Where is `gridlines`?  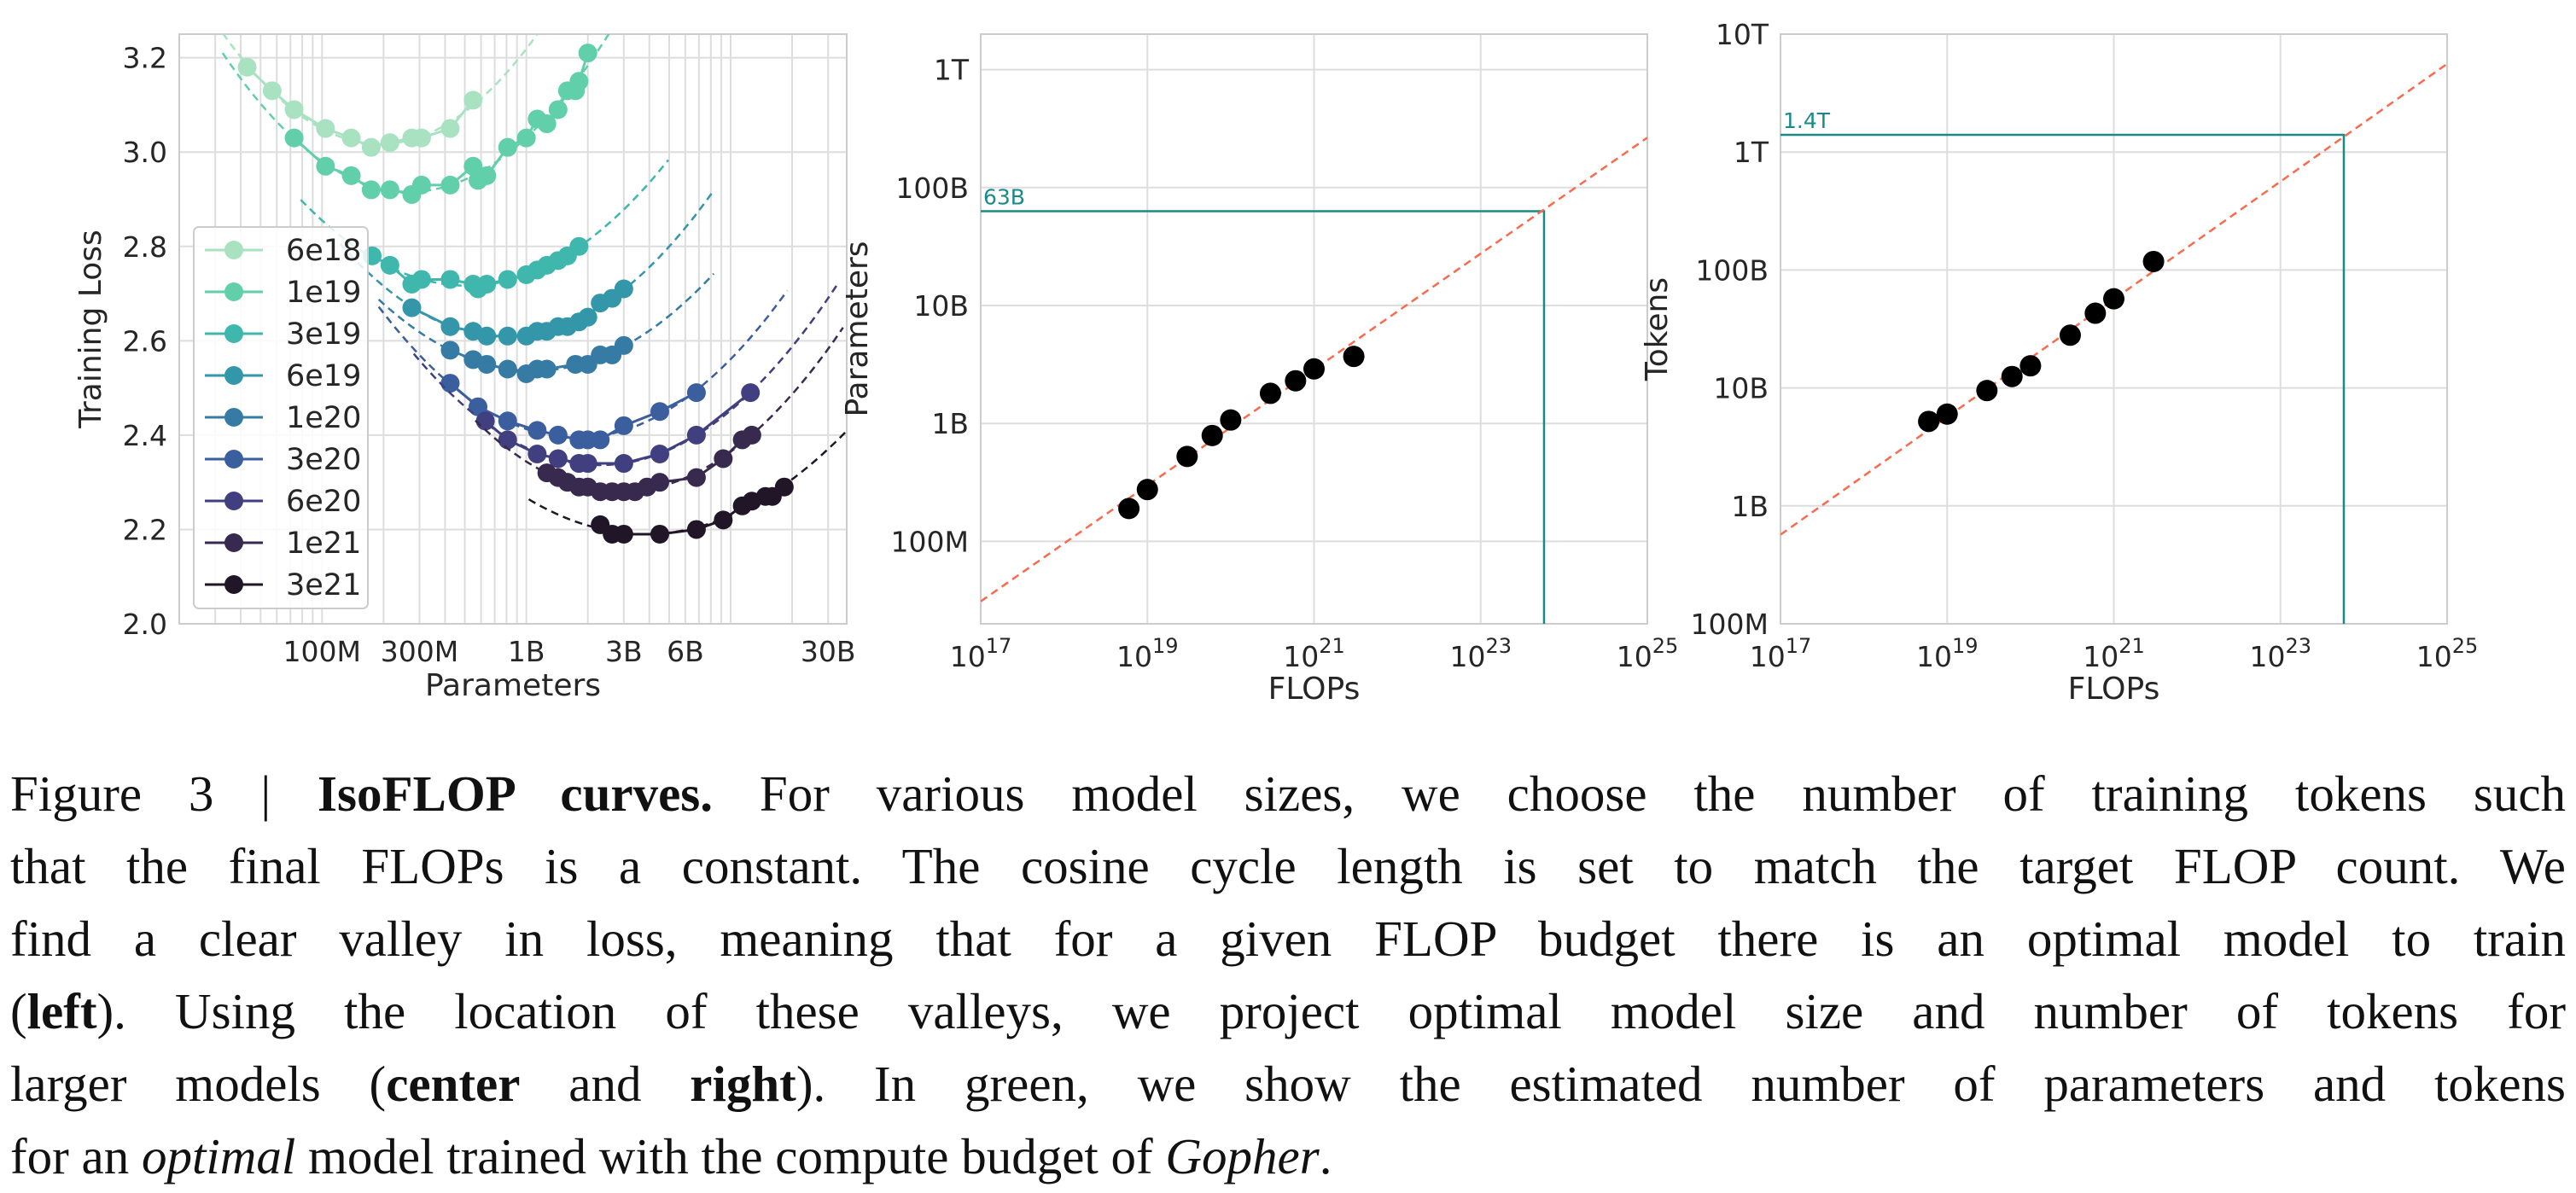 gridlines is located at coordinates (2114, 329).